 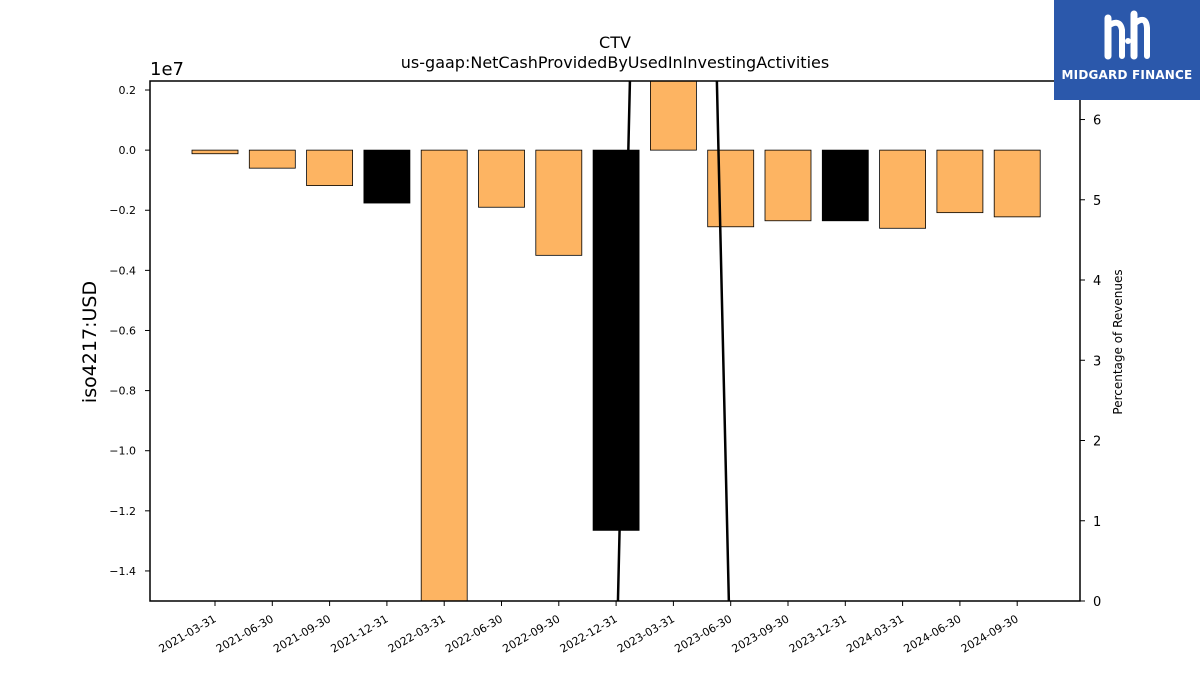 I want to click on y2-tick-label: 2, so click(x=1097, y=442).